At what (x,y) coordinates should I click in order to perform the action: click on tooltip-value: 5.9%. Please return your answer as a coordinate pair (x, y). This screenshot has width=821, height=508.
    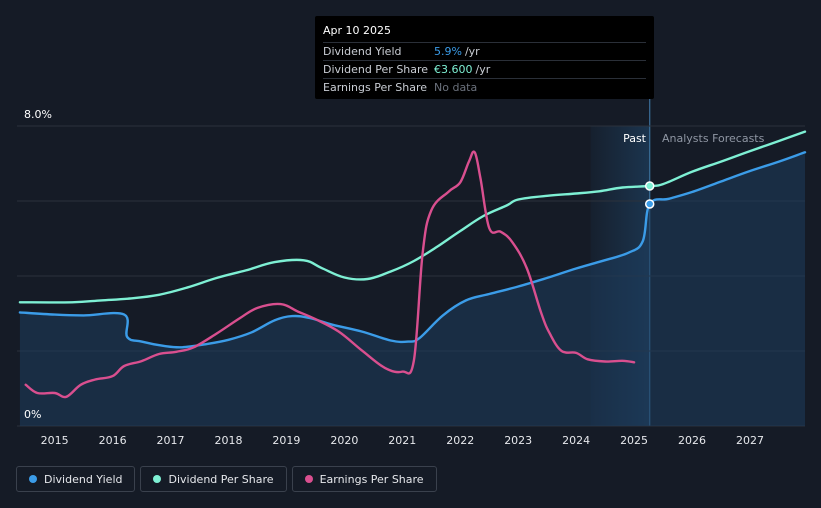
    Looking at the image, I should click on (448, 51).